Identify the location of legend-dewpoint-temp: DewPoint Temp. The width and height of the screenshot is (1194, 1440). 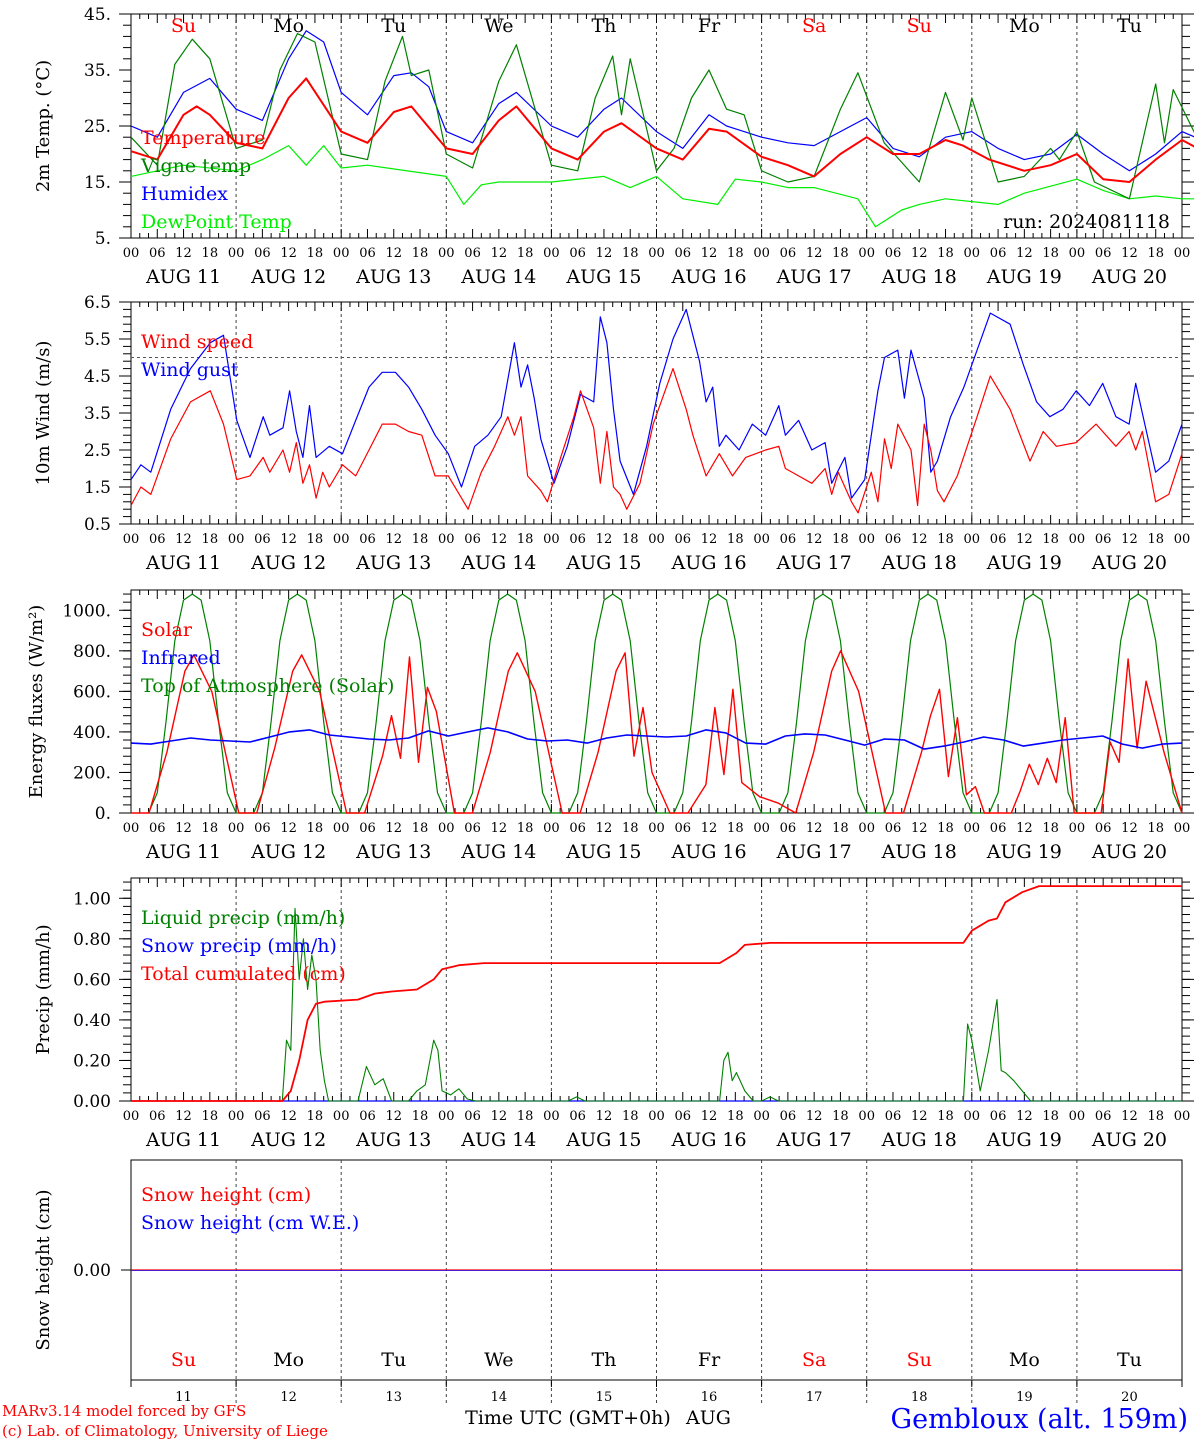
(216, 222).